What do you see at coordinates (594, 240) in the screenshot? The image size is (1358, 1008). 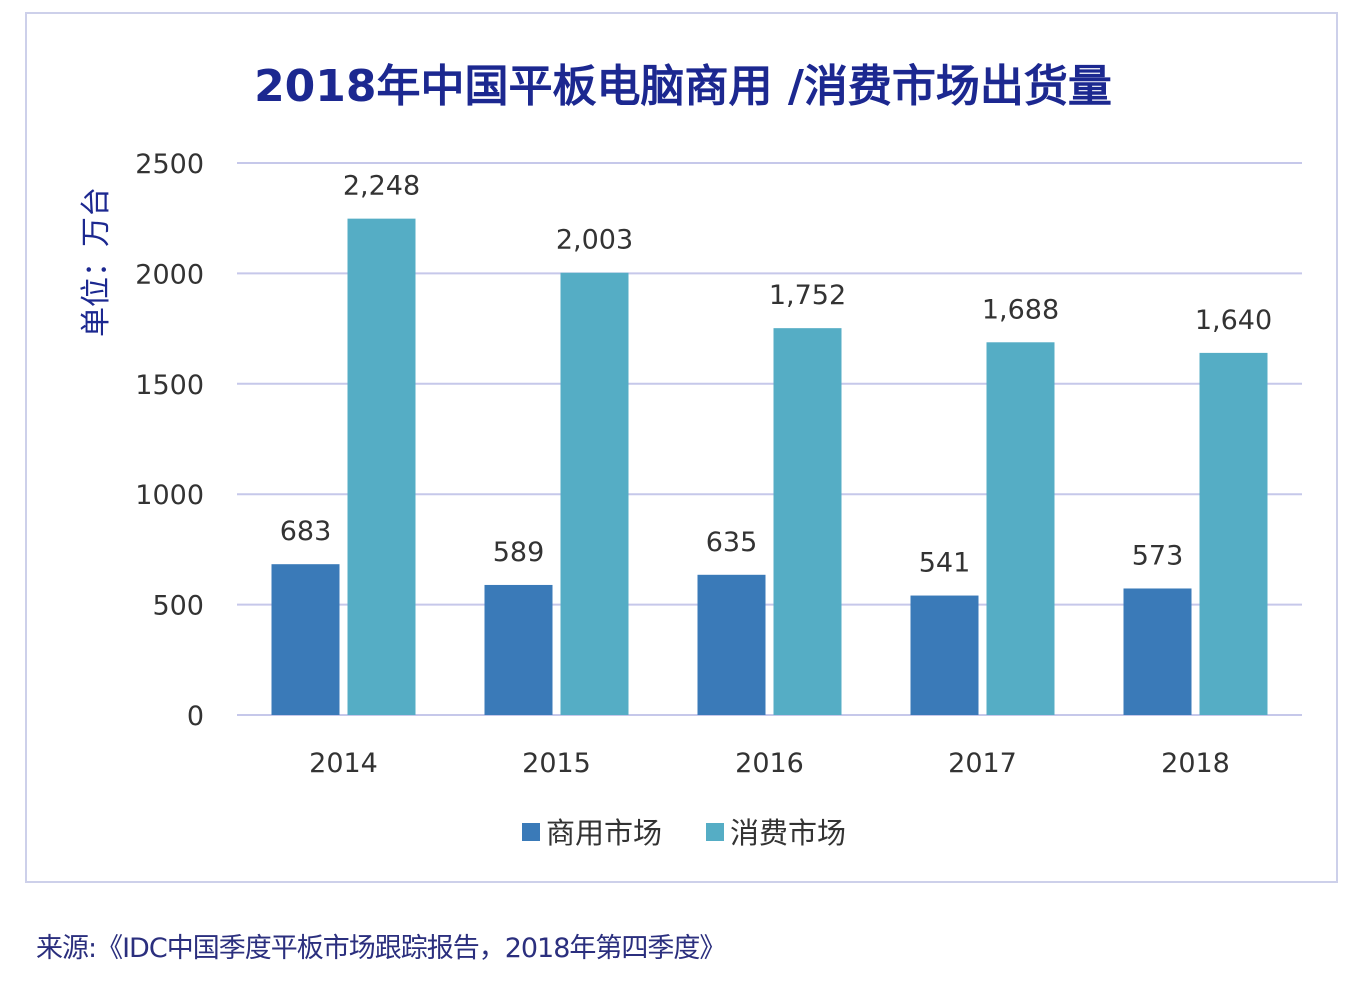 I see `data-label: 2,003` at bounding box center [594, 240].